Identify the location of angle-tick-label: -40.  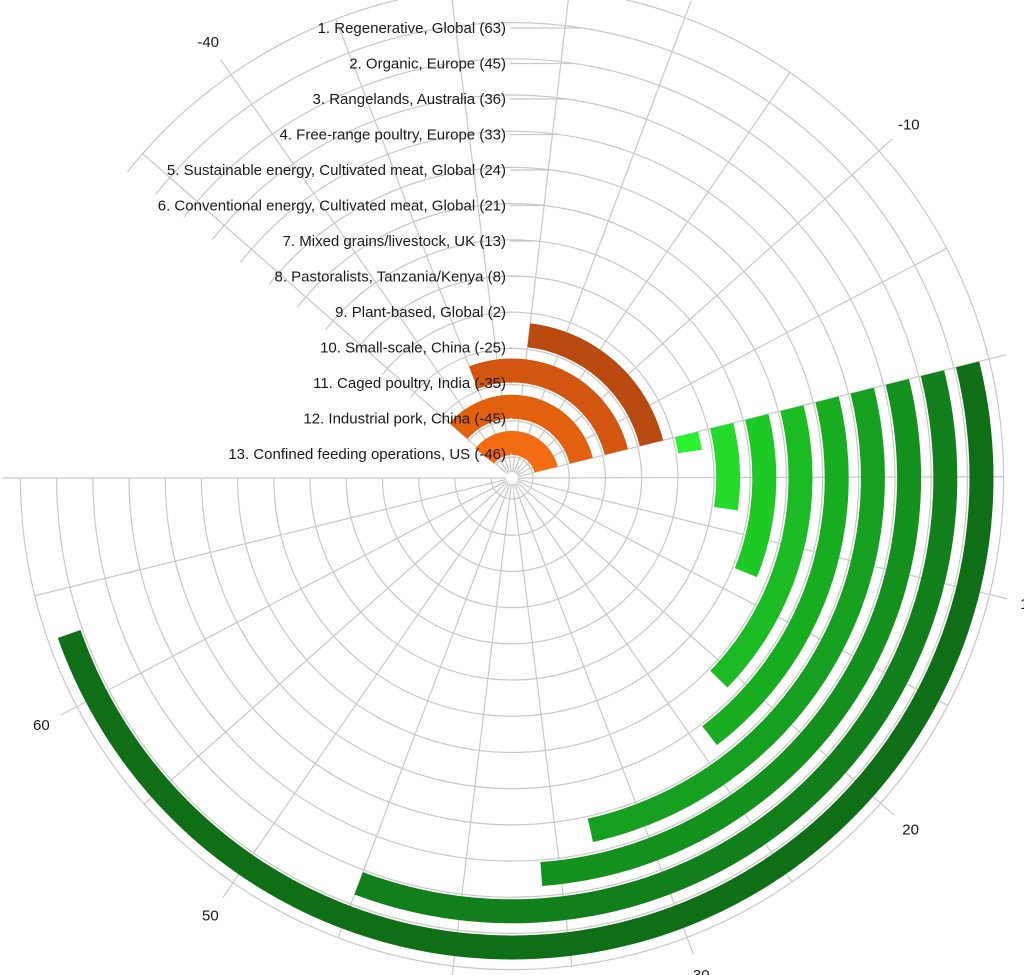
(208, 42).